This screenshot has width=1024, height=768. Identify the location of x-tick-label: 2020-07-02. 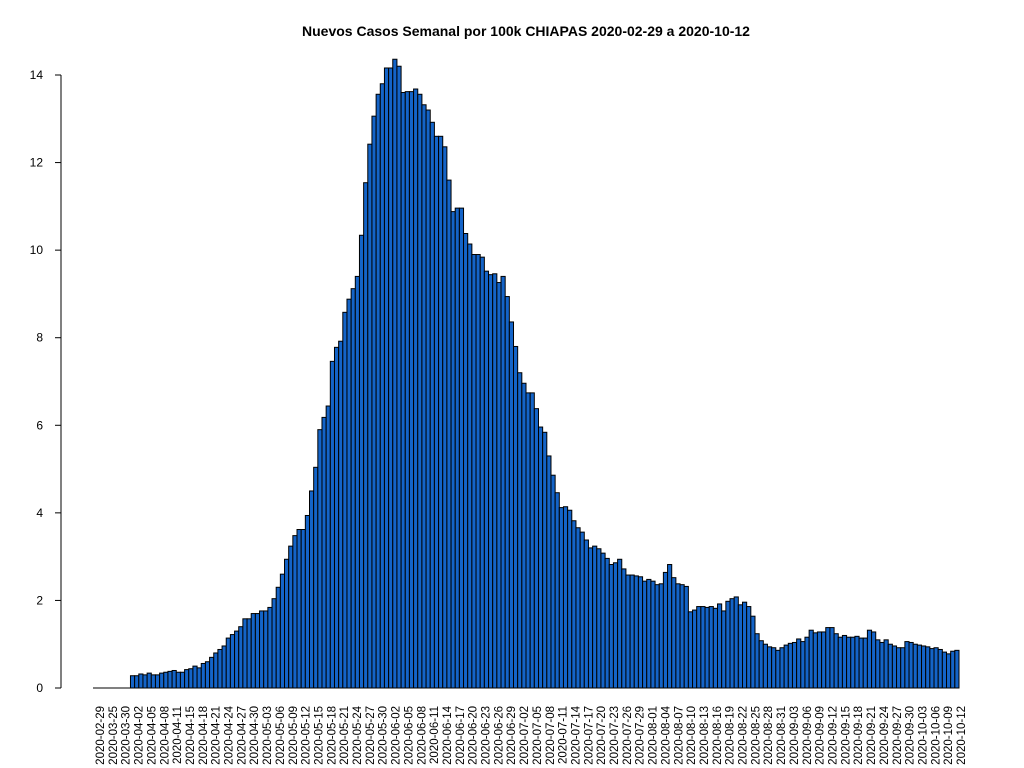
(525, 735).